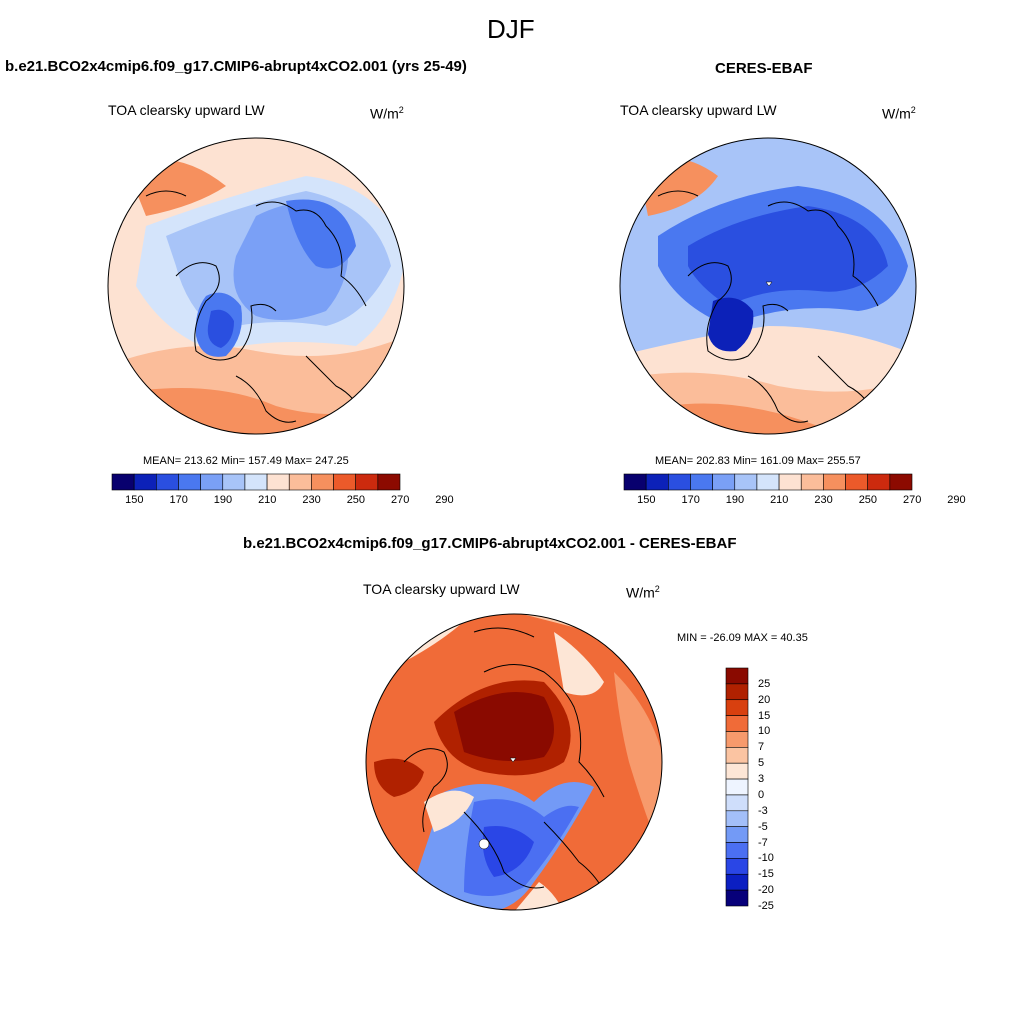 The width and height of the screenshot is (1024, 1024). I want to click on panel1-variable-label: TOA clearsky upward LW, so click(186, 110).